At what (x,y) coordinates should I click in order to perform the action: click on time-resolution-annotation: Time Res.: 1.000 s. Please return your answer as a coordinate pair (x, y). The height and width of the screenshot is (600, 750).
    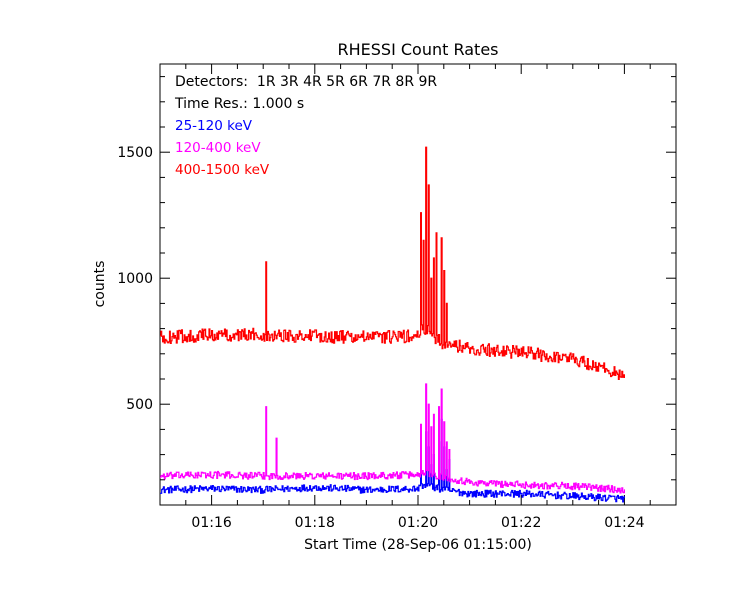
    Looking at the image, I should click on (239, 104).